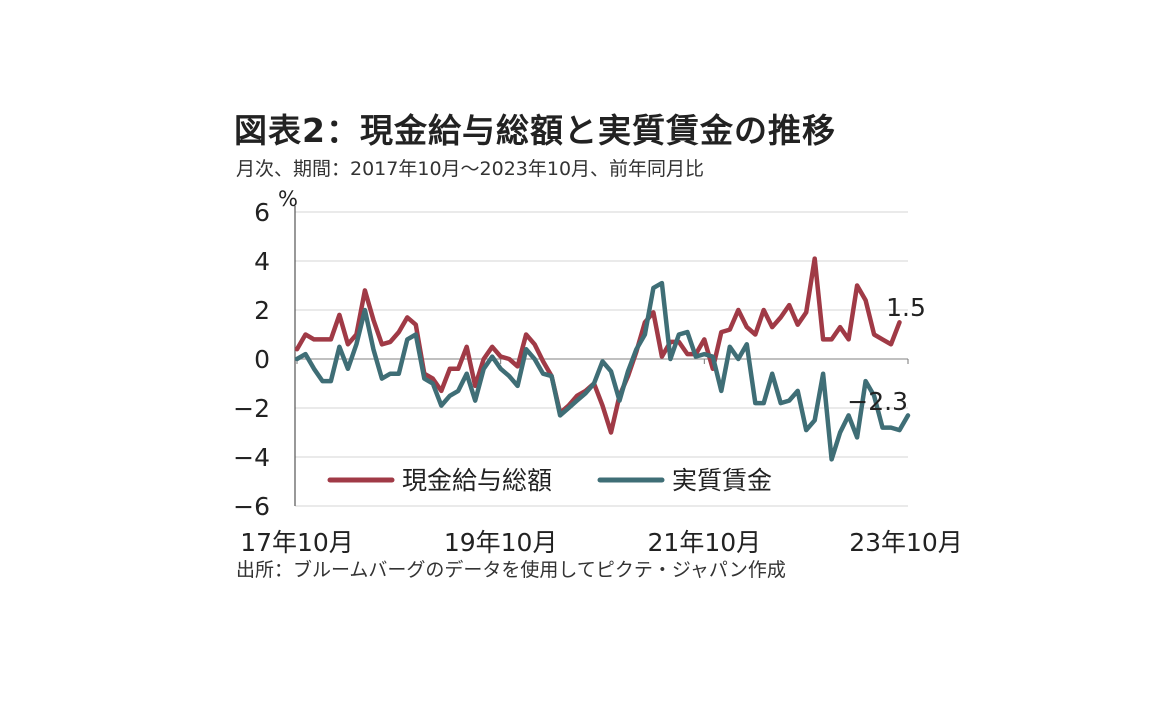 The image size is (1152, 720). Describe the element at coordinates (501, 542) in the screenshot. I see `x-tick-label: 19年10月` at that location.